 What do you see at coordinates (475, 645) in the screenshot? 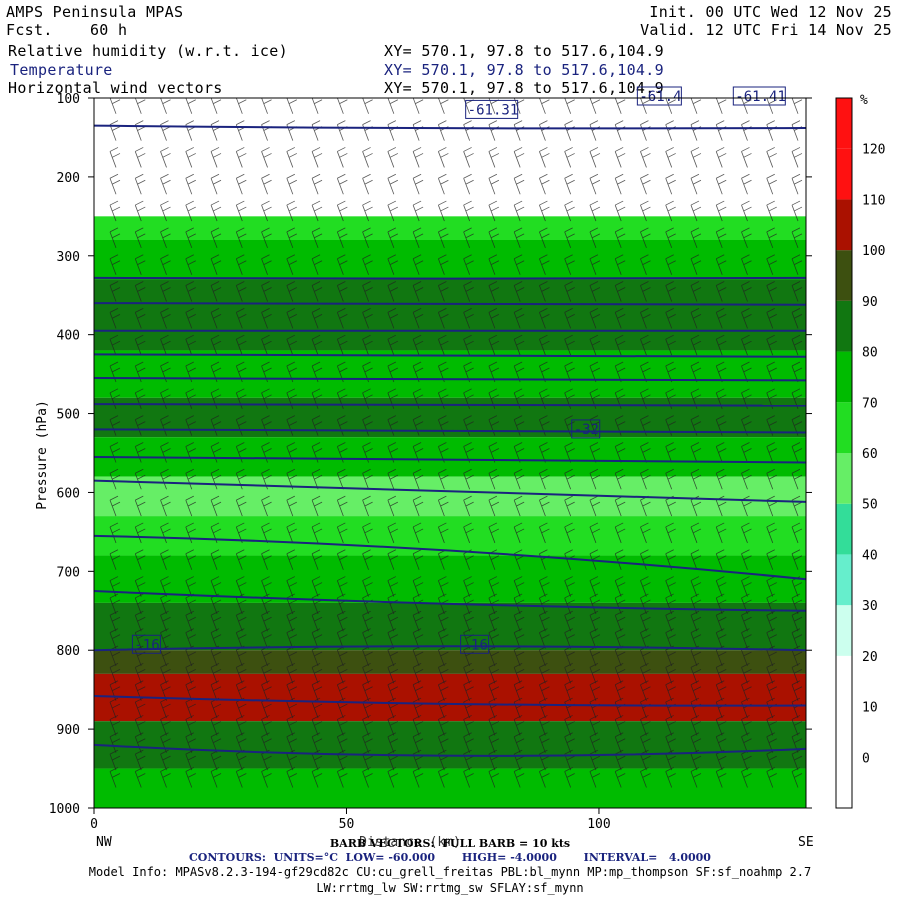
I see `contour-label: -16` at bounding box center [475, 645].